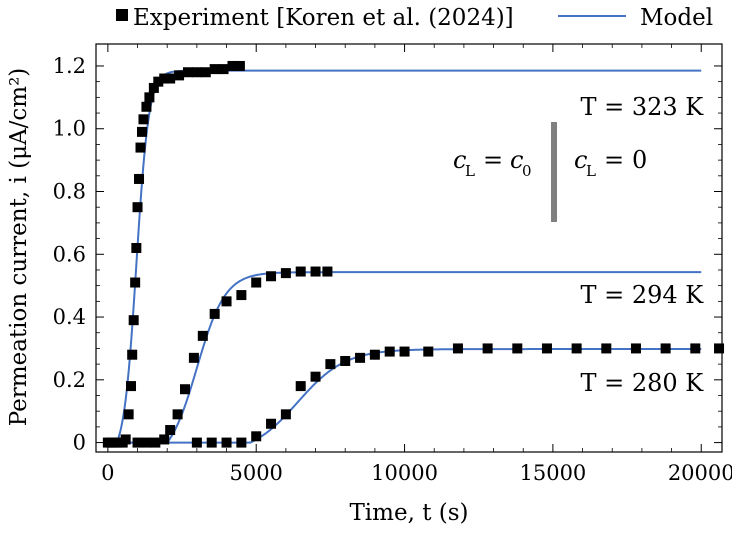 This screenshot has width=732, height=534. What do you see at coordinates (19, 247) in the screenshot?
I see `y-axis-title: Permeation current, i (μA/cm²)` at bounding box center [19, 247].